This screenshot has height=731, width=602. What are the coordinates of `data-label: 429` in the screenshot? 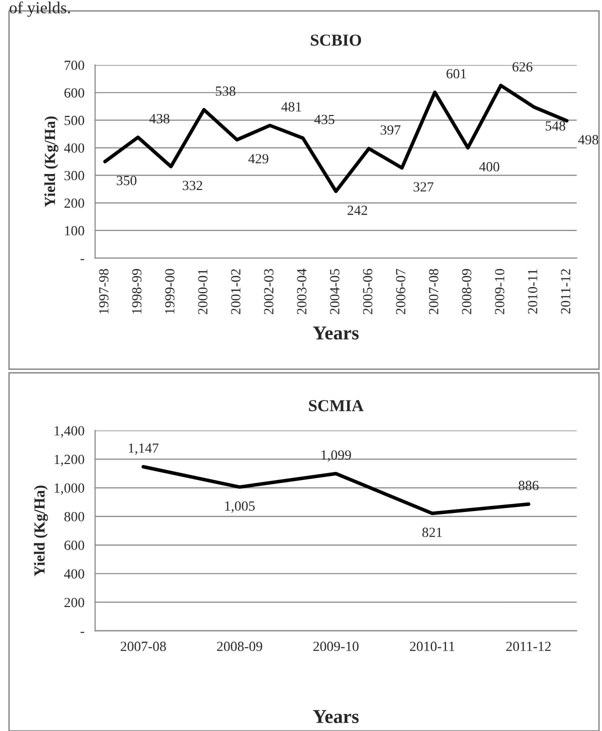 It's located at (258, 159).